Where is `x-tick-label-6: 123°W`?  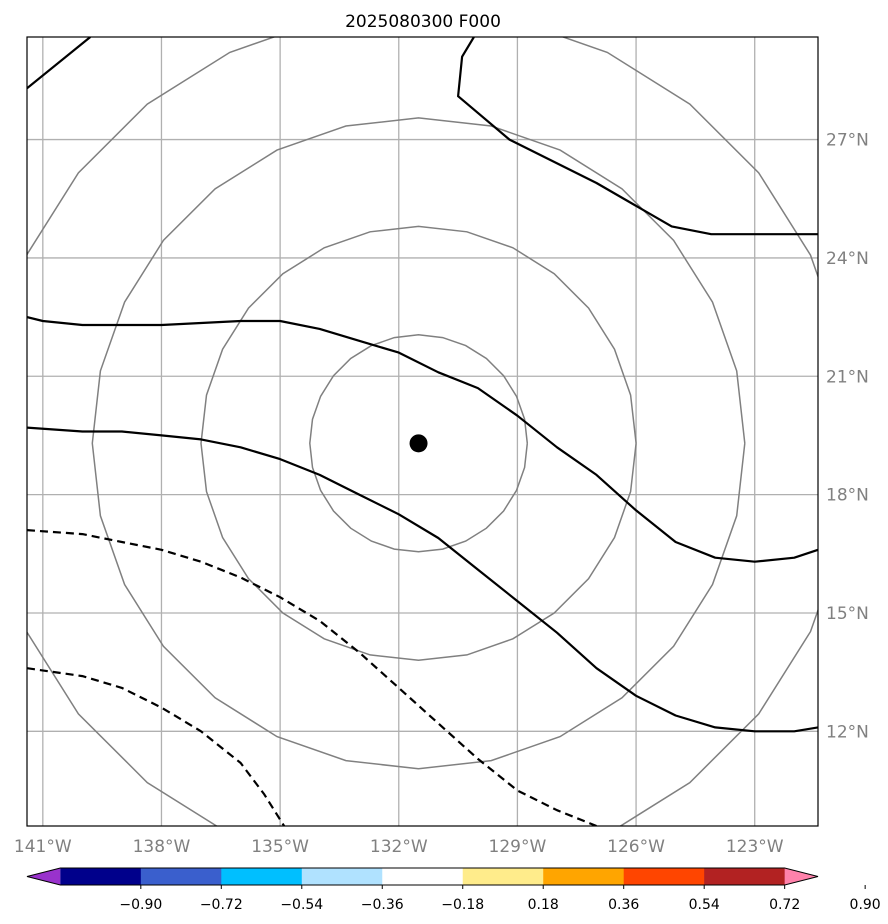 x-tick-label-6: 123°W is located at coordinates (755, 847).